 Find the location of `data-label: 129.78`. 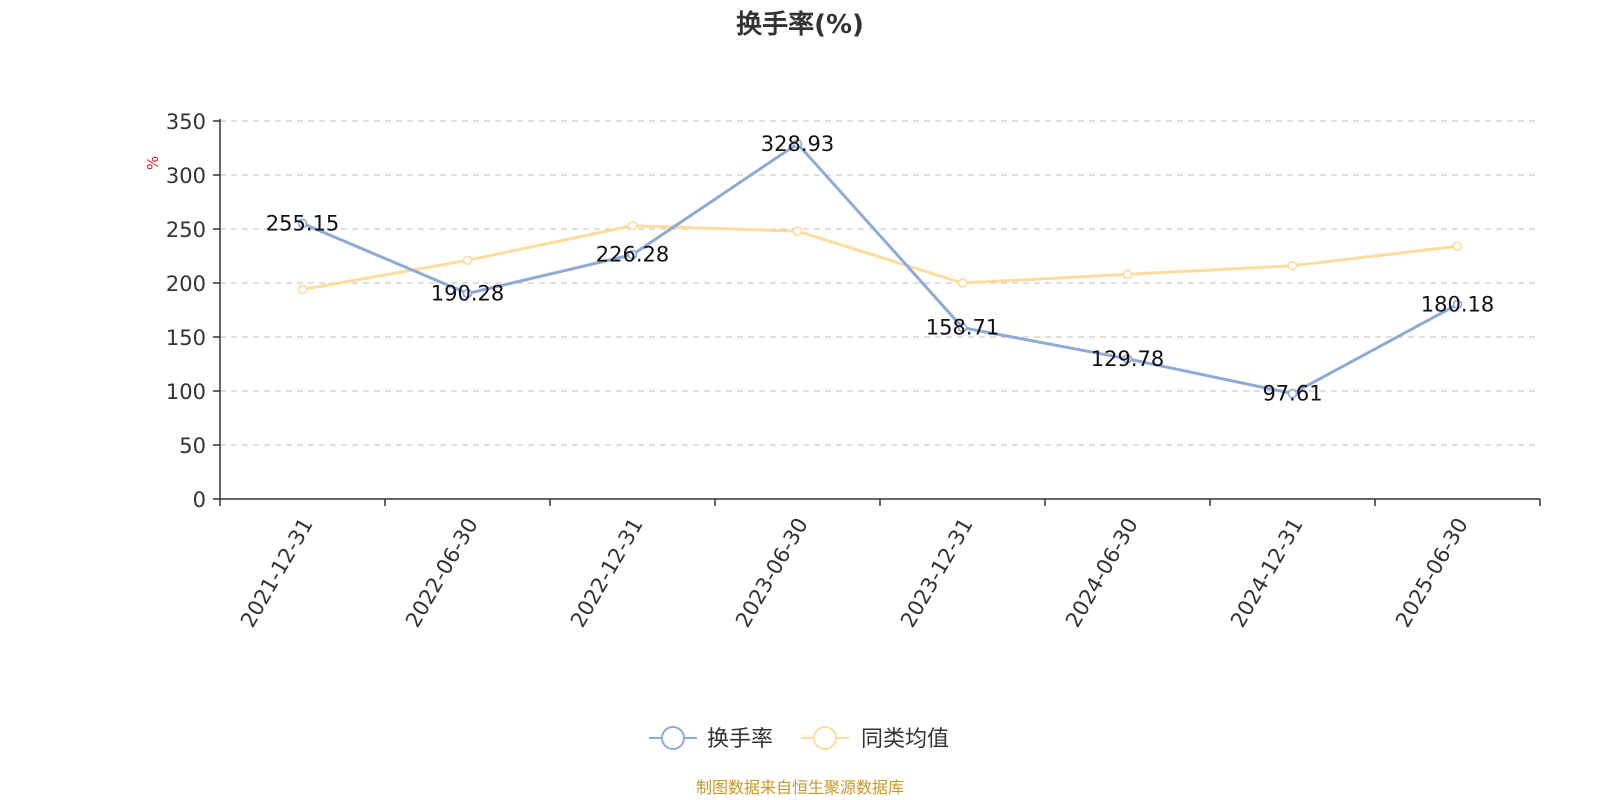

data-label: 129.78 is located at coordinates (1127, 359).